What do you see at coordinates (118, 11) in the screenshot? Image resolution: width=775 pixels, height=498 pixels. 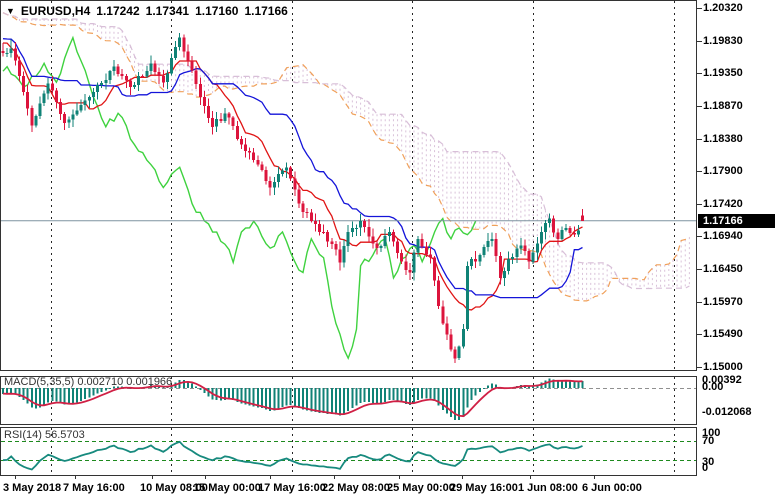 I see `quote-open: 1.17242` at bounding box center [118, 11].